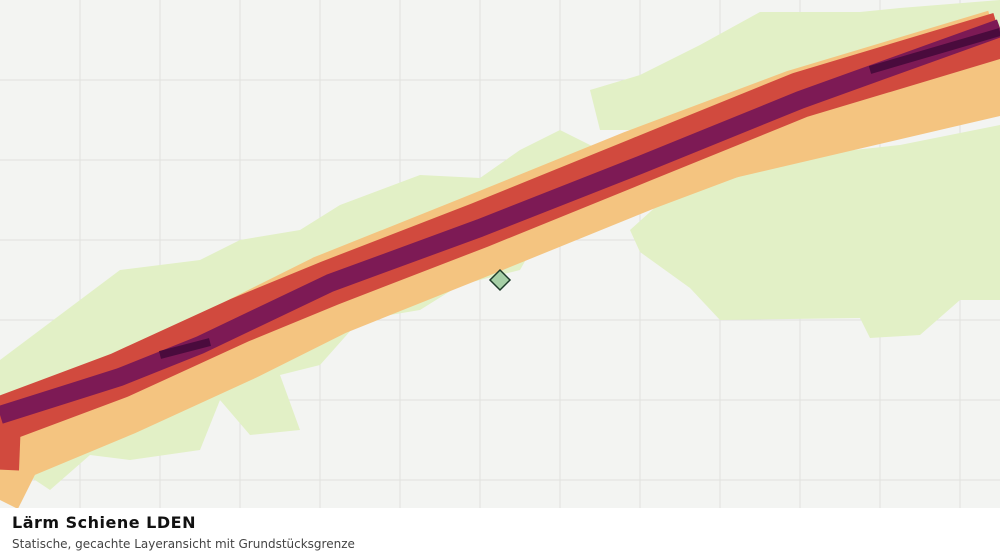 This screenshot has height=560, width=1000. I want to click on map-title: Lärm Schiene LDEN, so click(104, 522).